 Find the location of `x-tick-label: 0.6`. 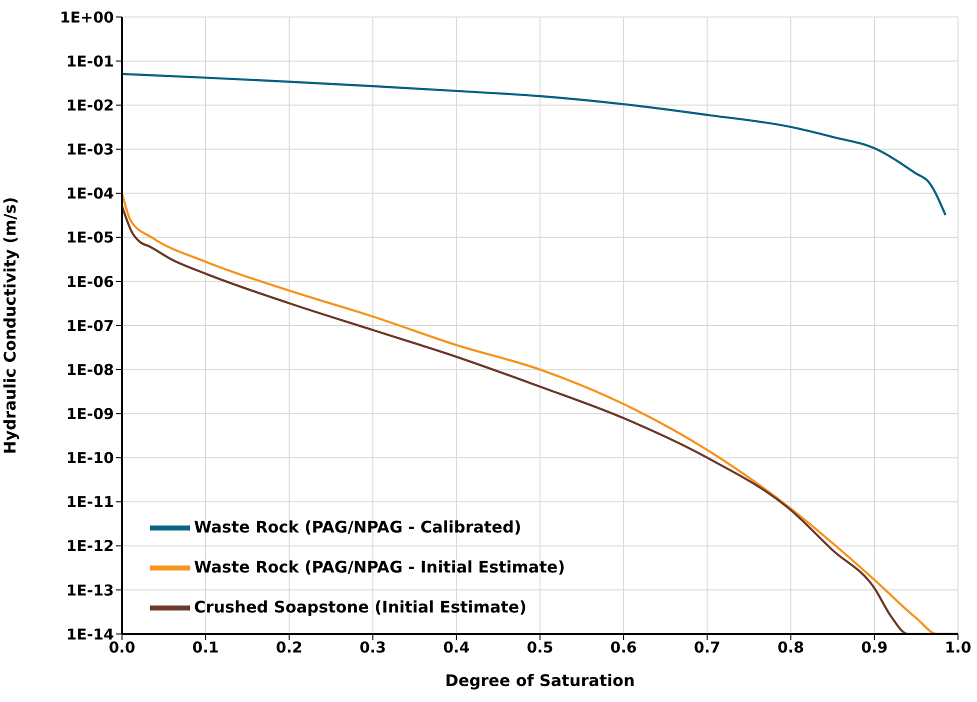

x-tick-label: 0.6 is located at coordinates (623, 647).